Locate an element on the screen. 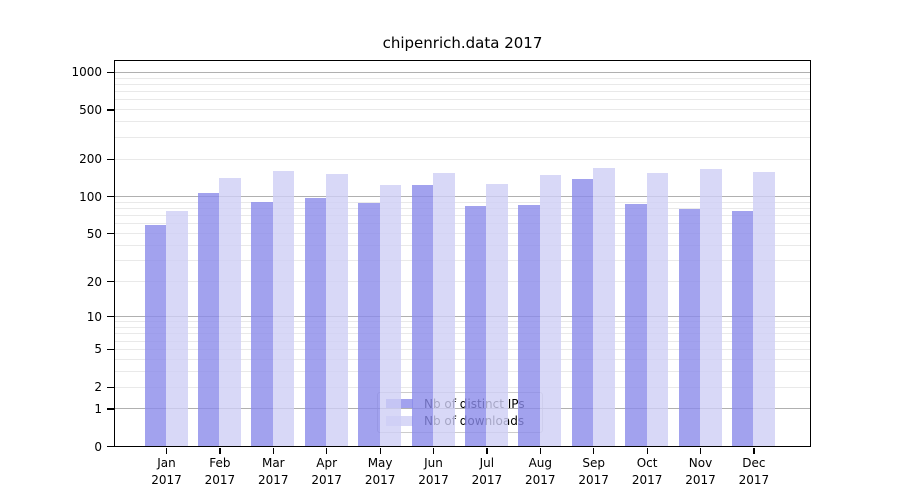  x-tick-label: Dec 2017 is located at coordinates (754, 471).